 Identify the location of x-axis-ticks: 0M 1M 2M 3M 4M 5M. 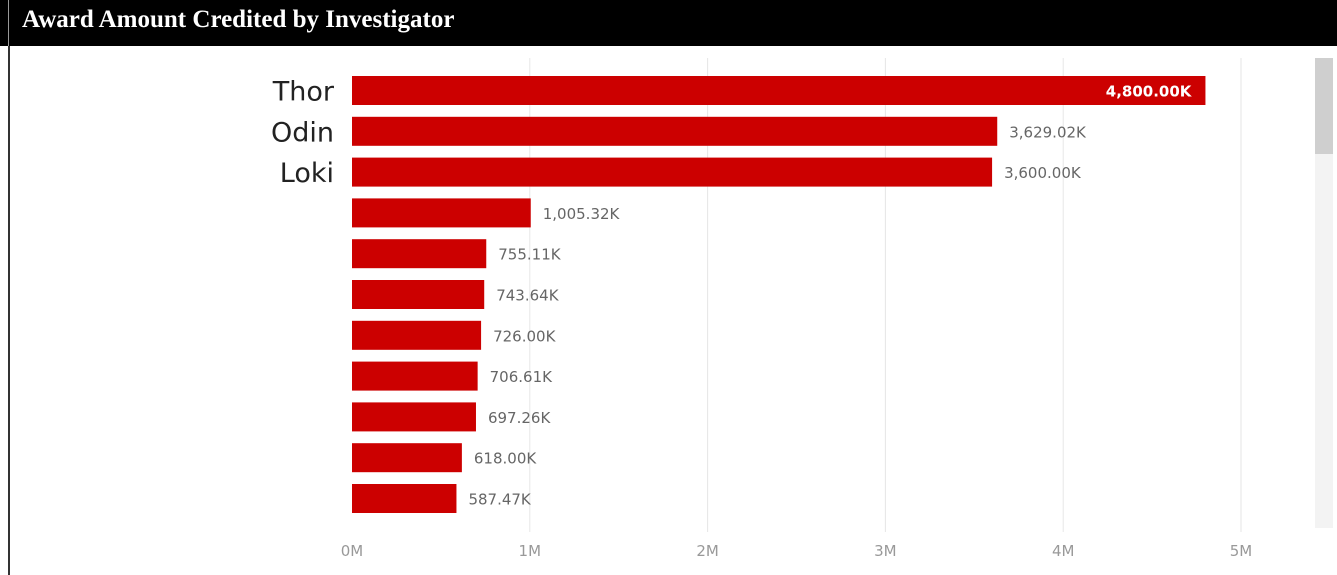
(797, 551).